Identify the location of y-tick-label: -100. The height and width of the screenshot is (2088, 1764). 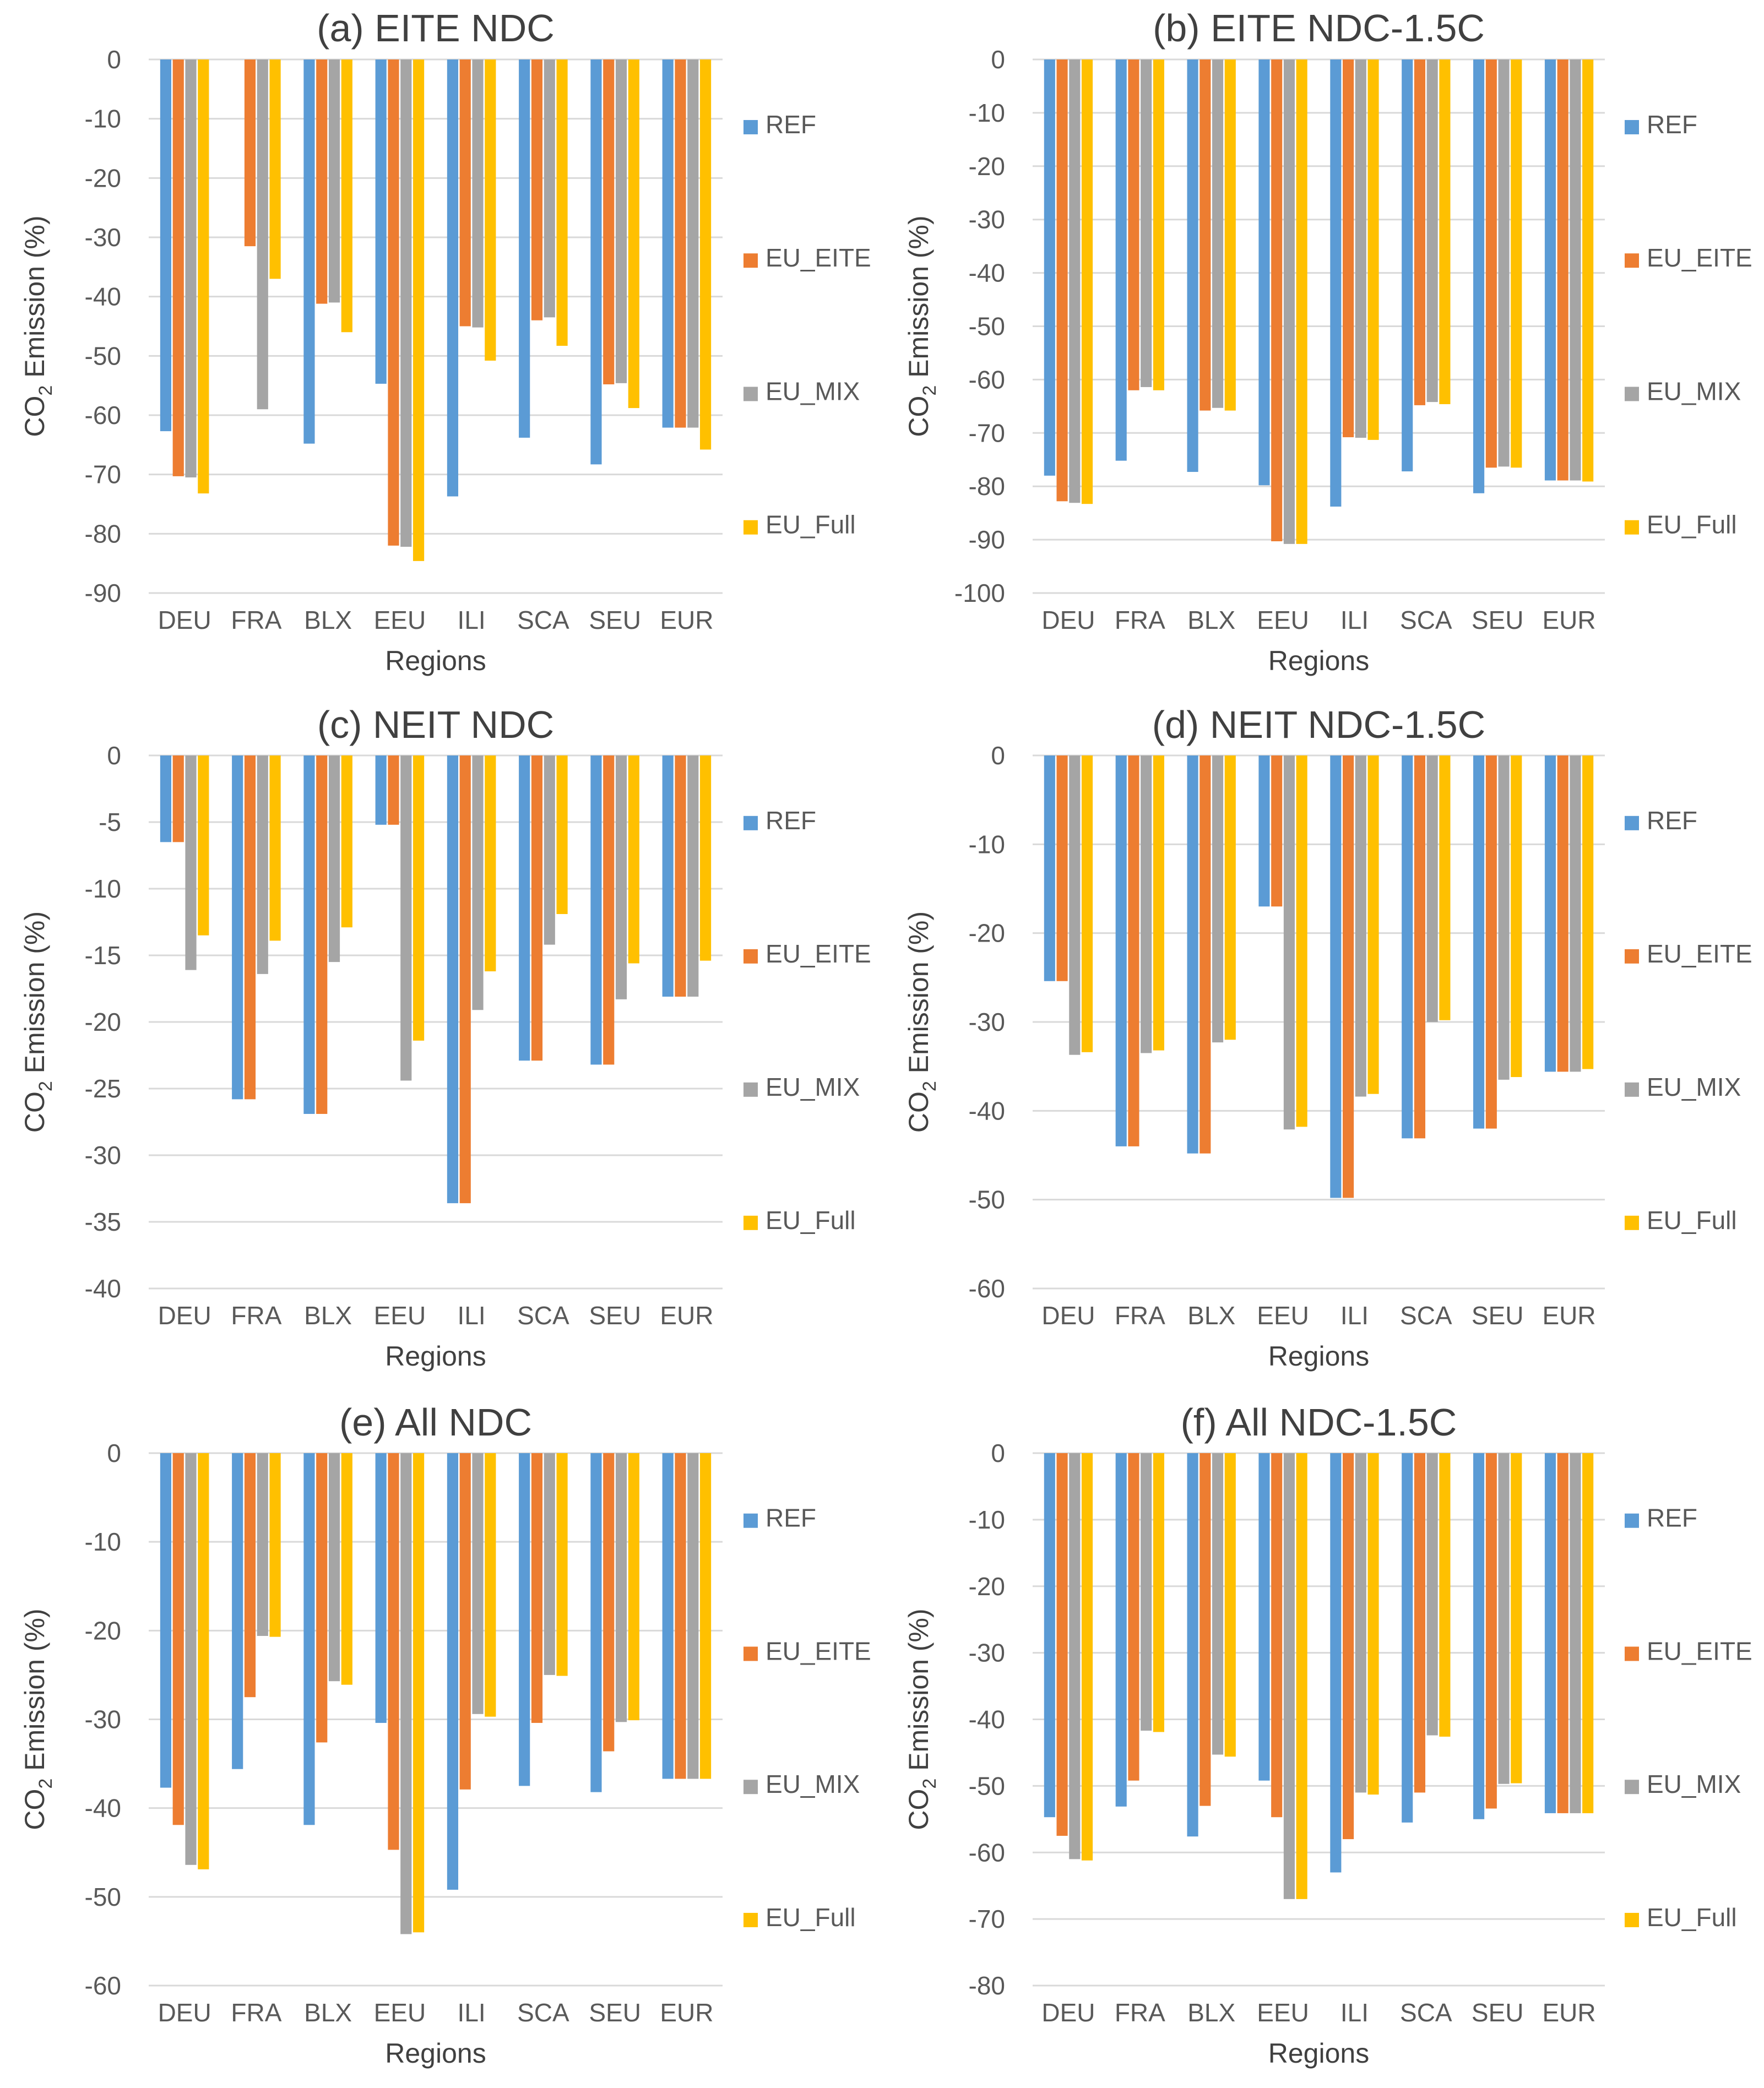
(979, 593).